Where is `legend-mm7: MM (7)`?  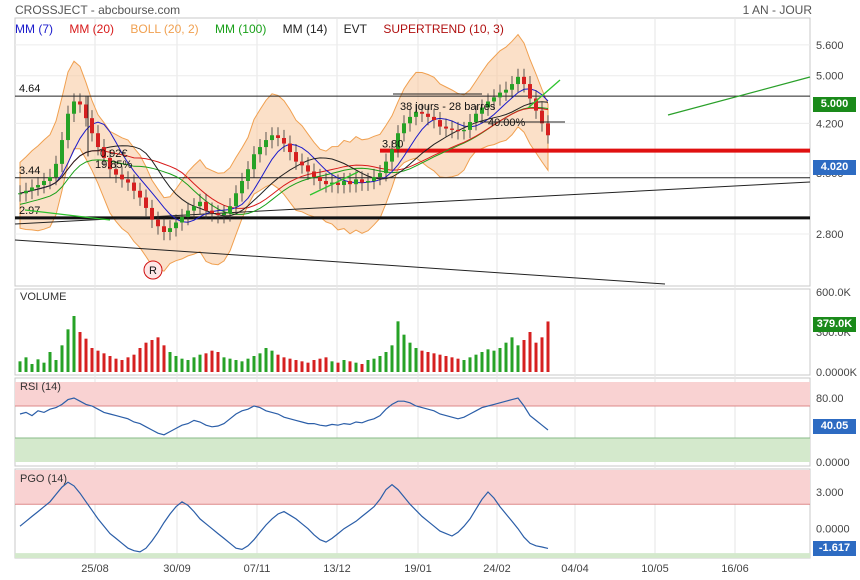
legend-mm7: MM (7) is located at coordinates (34, 29).